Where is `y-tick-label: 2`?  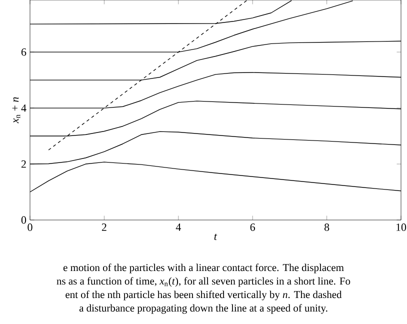 y-tick-label: 2 is located at coordinates (23, 164).